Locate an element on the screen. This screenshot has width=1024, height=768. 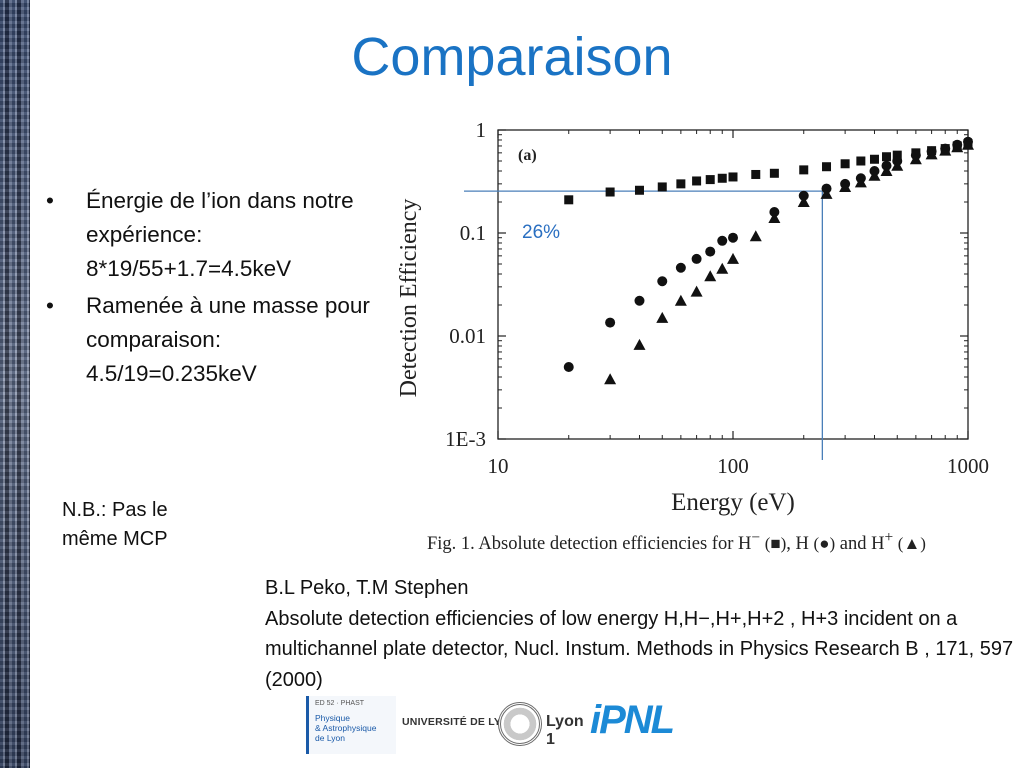
x-tick-label: 100 is located at coordinates (733, 466).